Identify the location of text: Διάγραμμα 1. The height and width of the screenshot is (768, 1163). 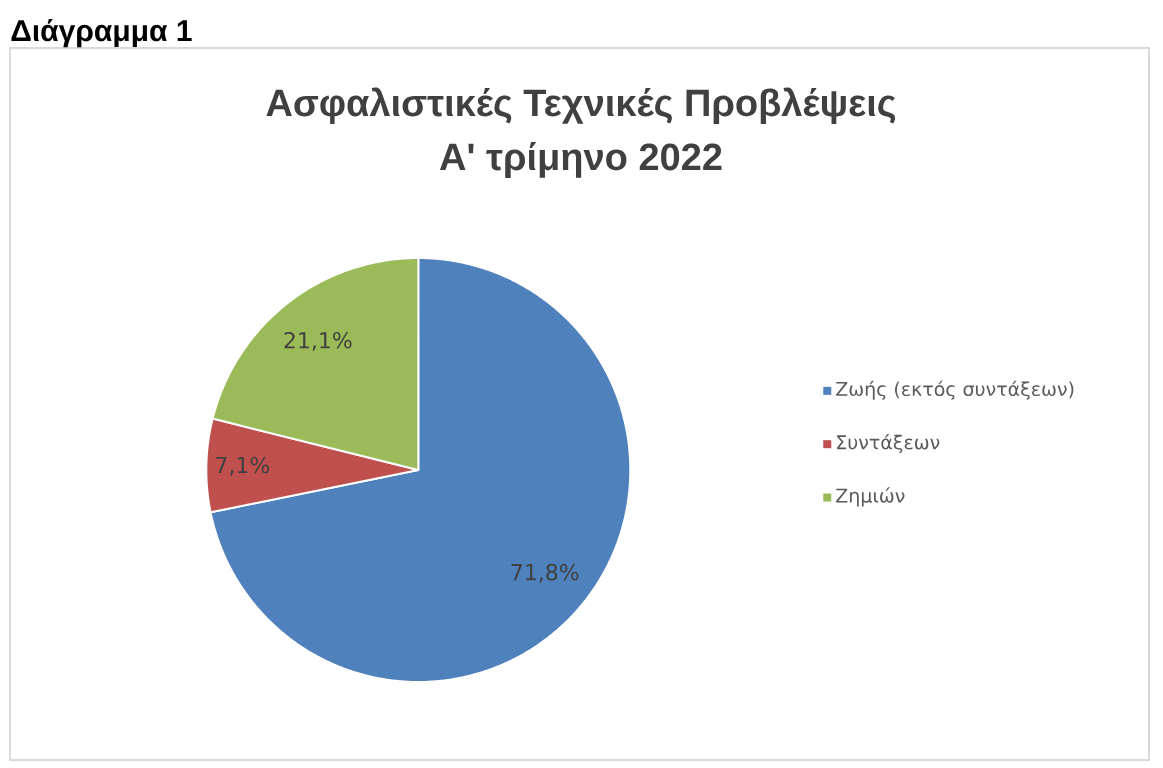
(101, 33).